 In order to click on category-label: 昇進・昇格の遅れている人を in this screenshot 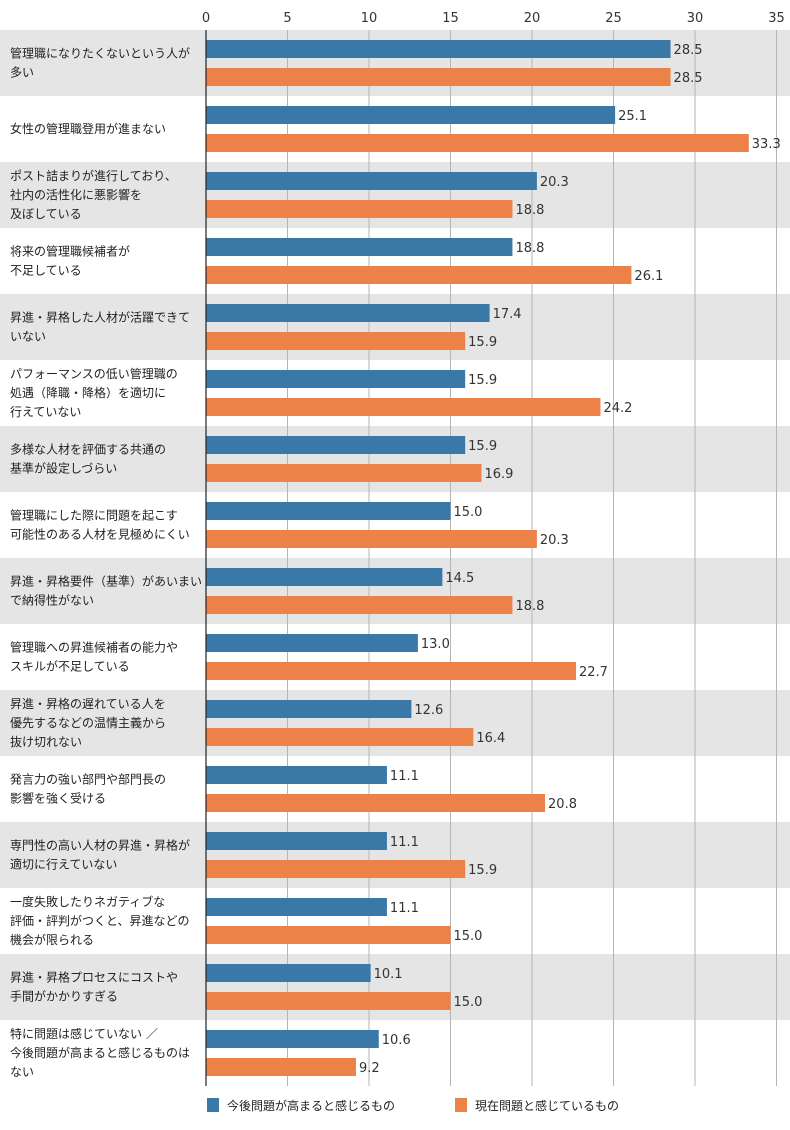, I will do `click(88, 703)`.